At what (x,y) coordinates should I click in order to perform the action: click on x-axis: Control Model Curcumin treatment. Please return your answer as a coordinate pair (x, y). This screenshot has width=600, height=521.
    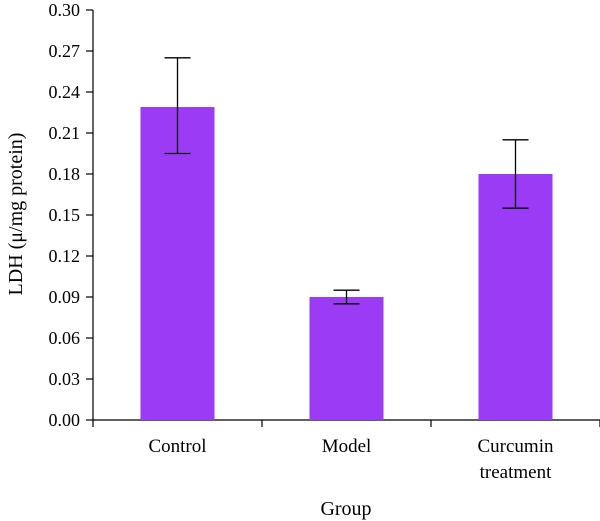
    Looking at the image, I should click on (346, 451).